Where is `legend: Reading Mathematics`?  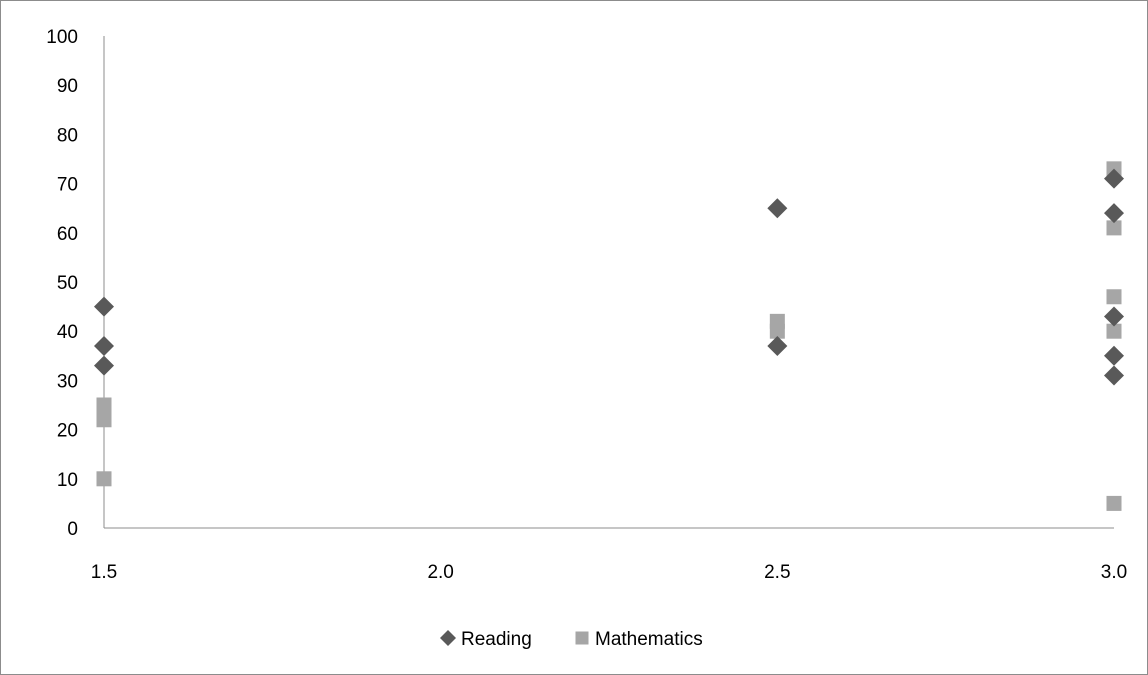 legend: Reading Mathematics is located at coordinates (571, 639).